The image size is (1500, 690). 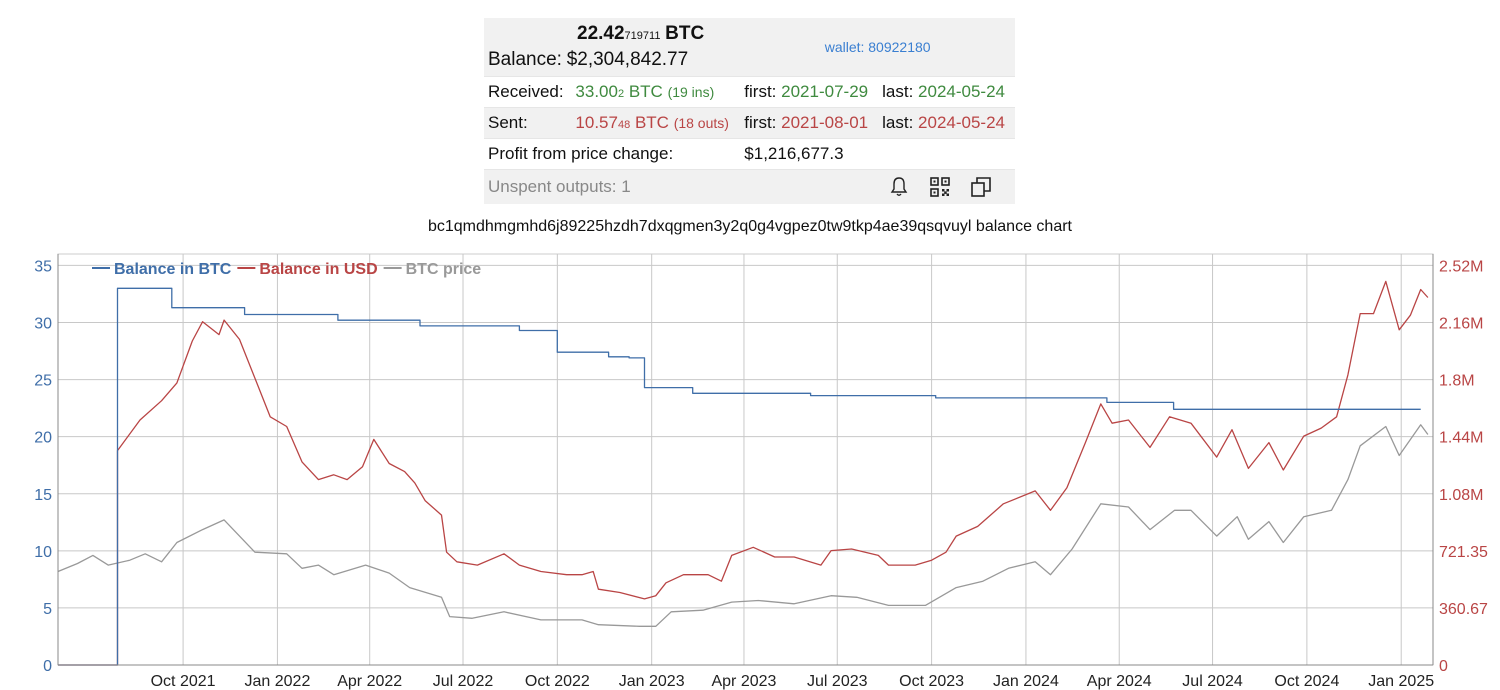 What do you see at coordinates (528, 92) in the screenshot?
I see `received-label: Received:` at bounding box center [528, 92].